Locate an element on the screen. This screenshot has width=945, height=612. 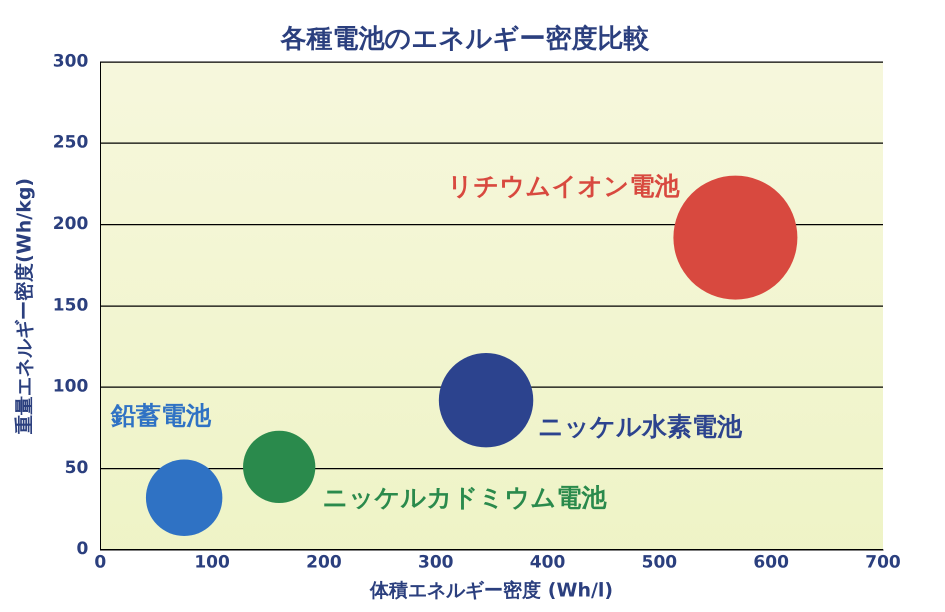
x-tick-label: 300 is located at coordinates (436, 562).